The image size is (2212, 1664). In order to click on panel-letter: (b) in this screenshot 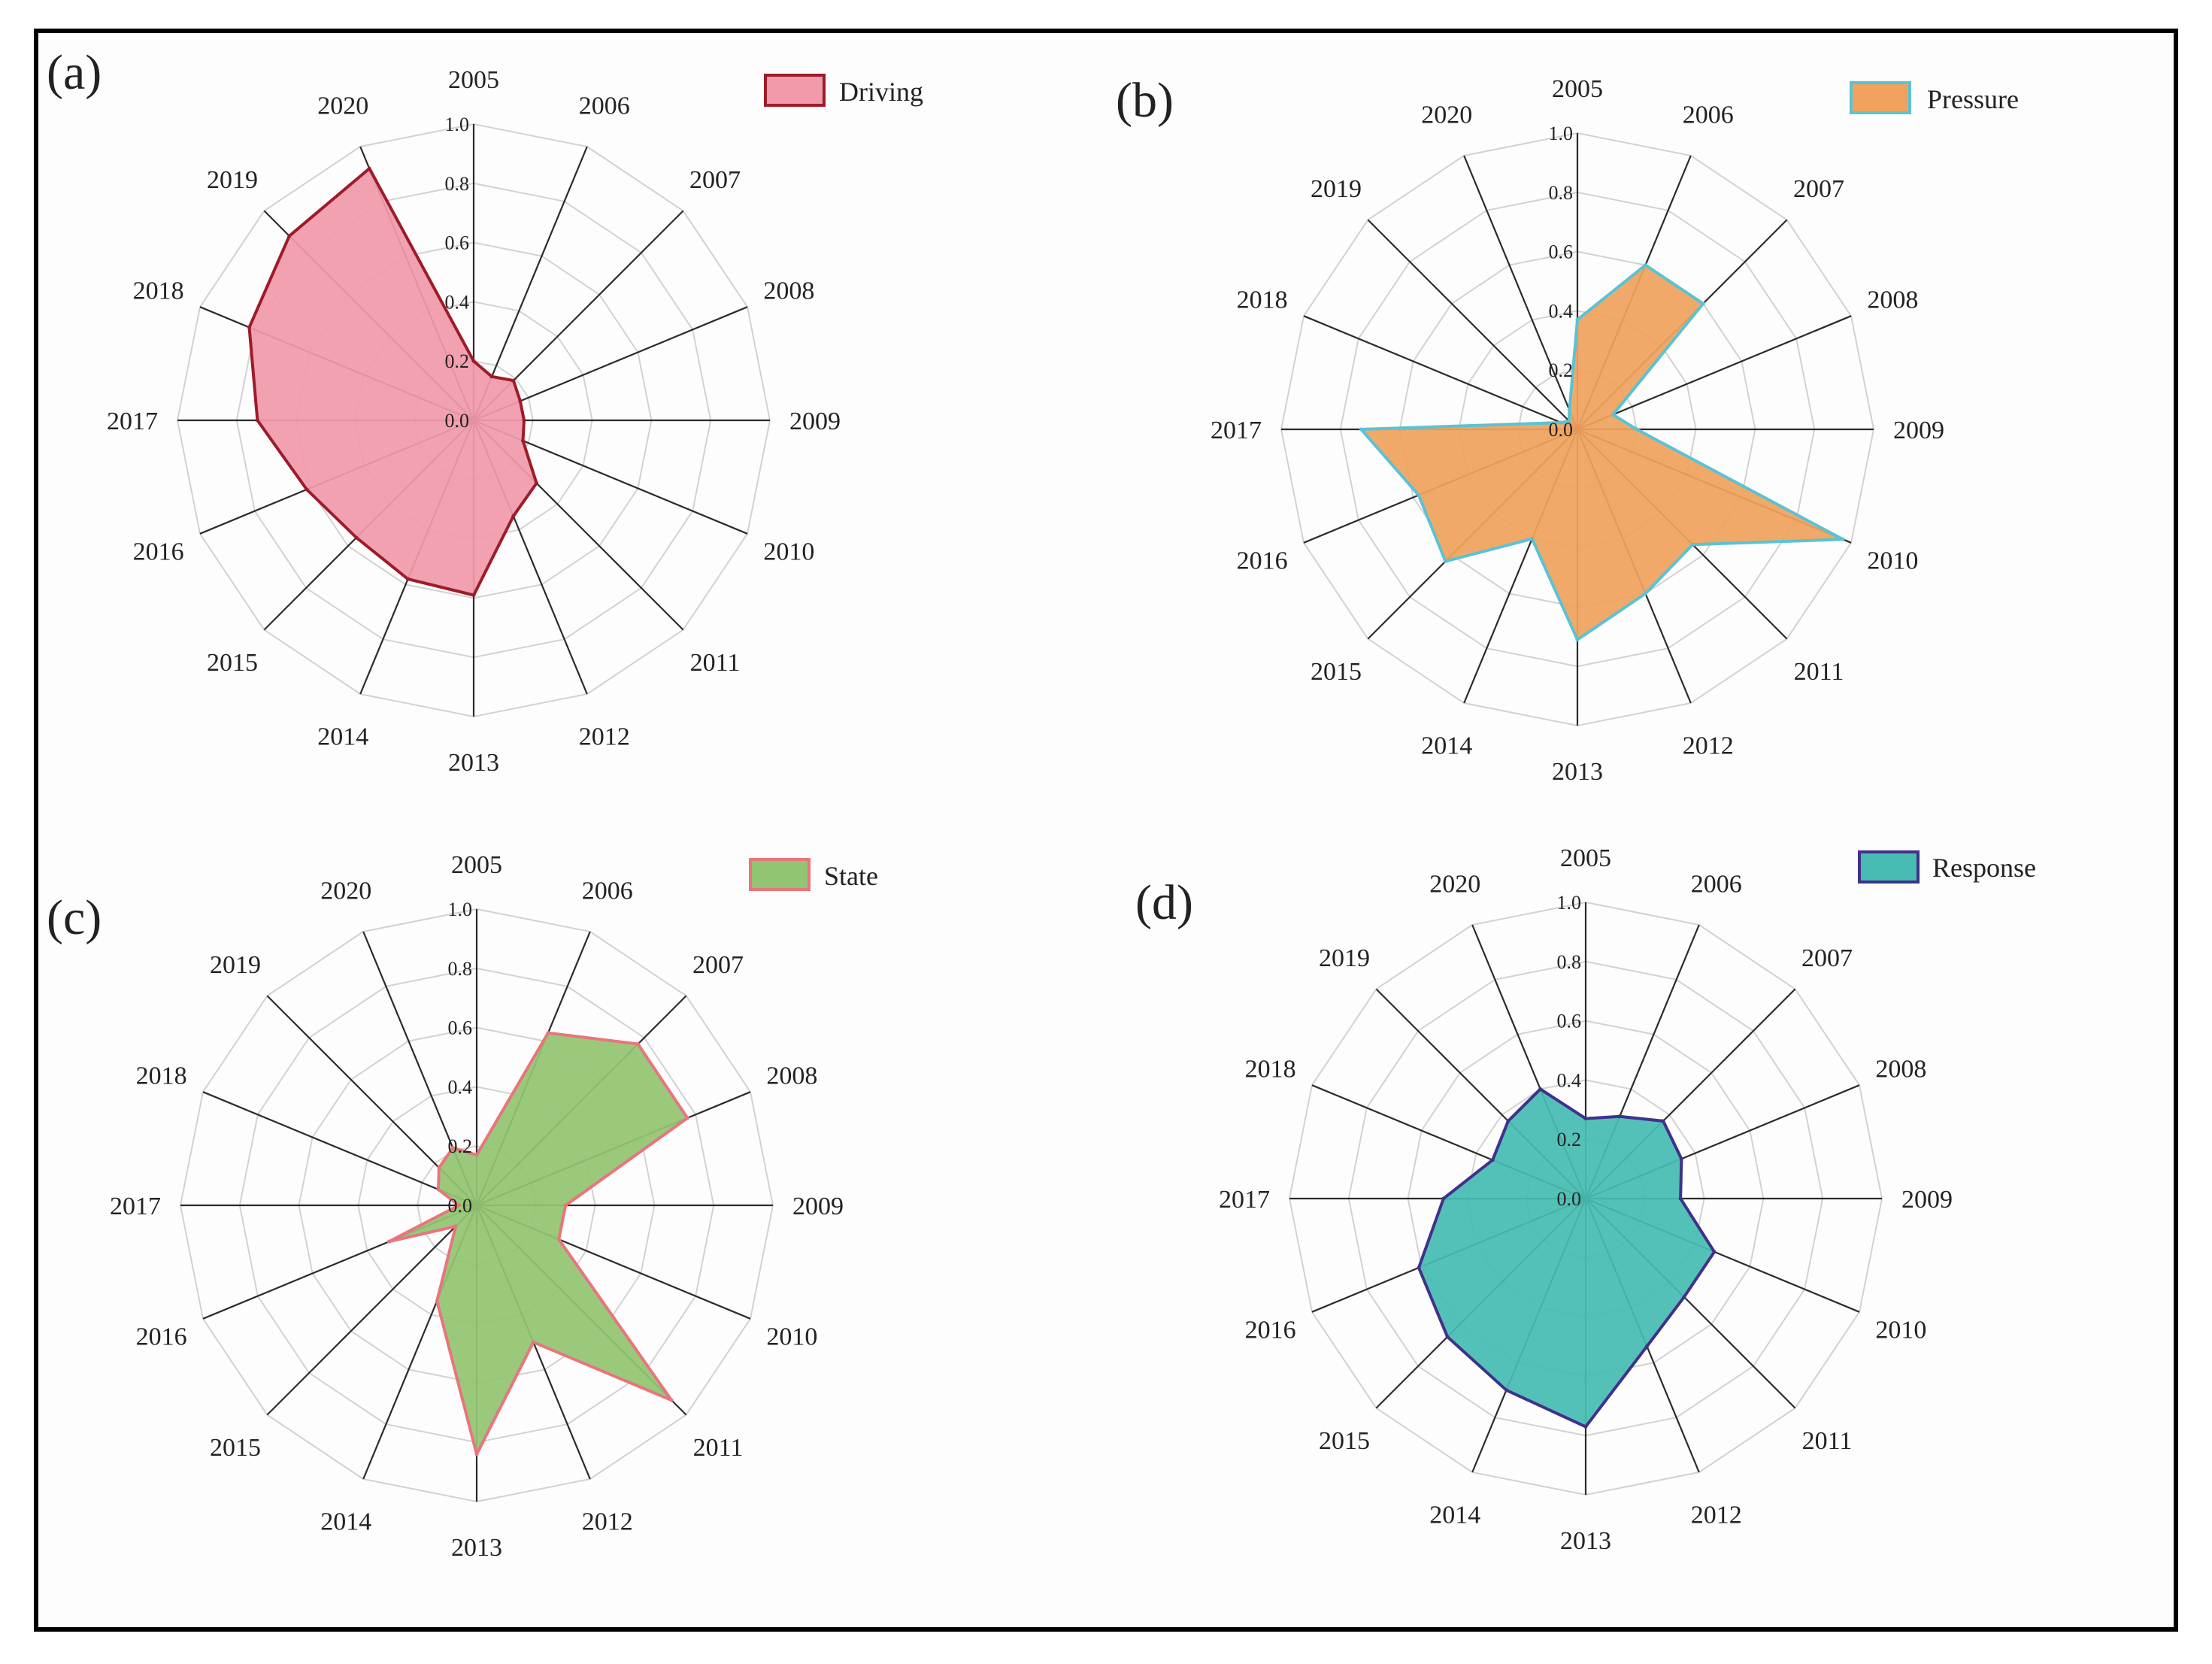, I will do `click(1145, 100)`.